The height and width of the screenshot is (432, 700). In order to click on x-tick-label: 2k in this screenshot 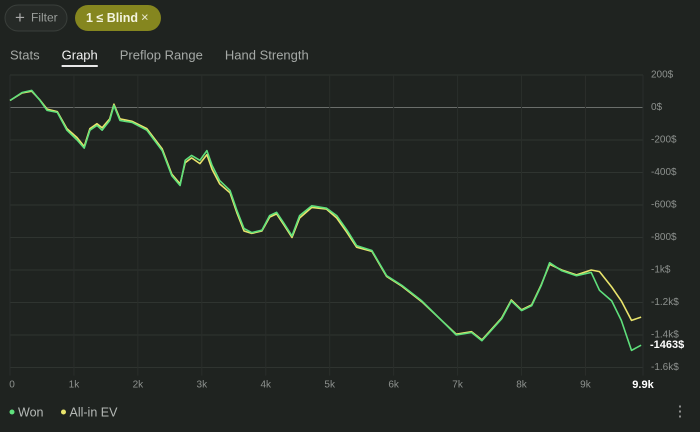, I will do `click(139, 385)`.